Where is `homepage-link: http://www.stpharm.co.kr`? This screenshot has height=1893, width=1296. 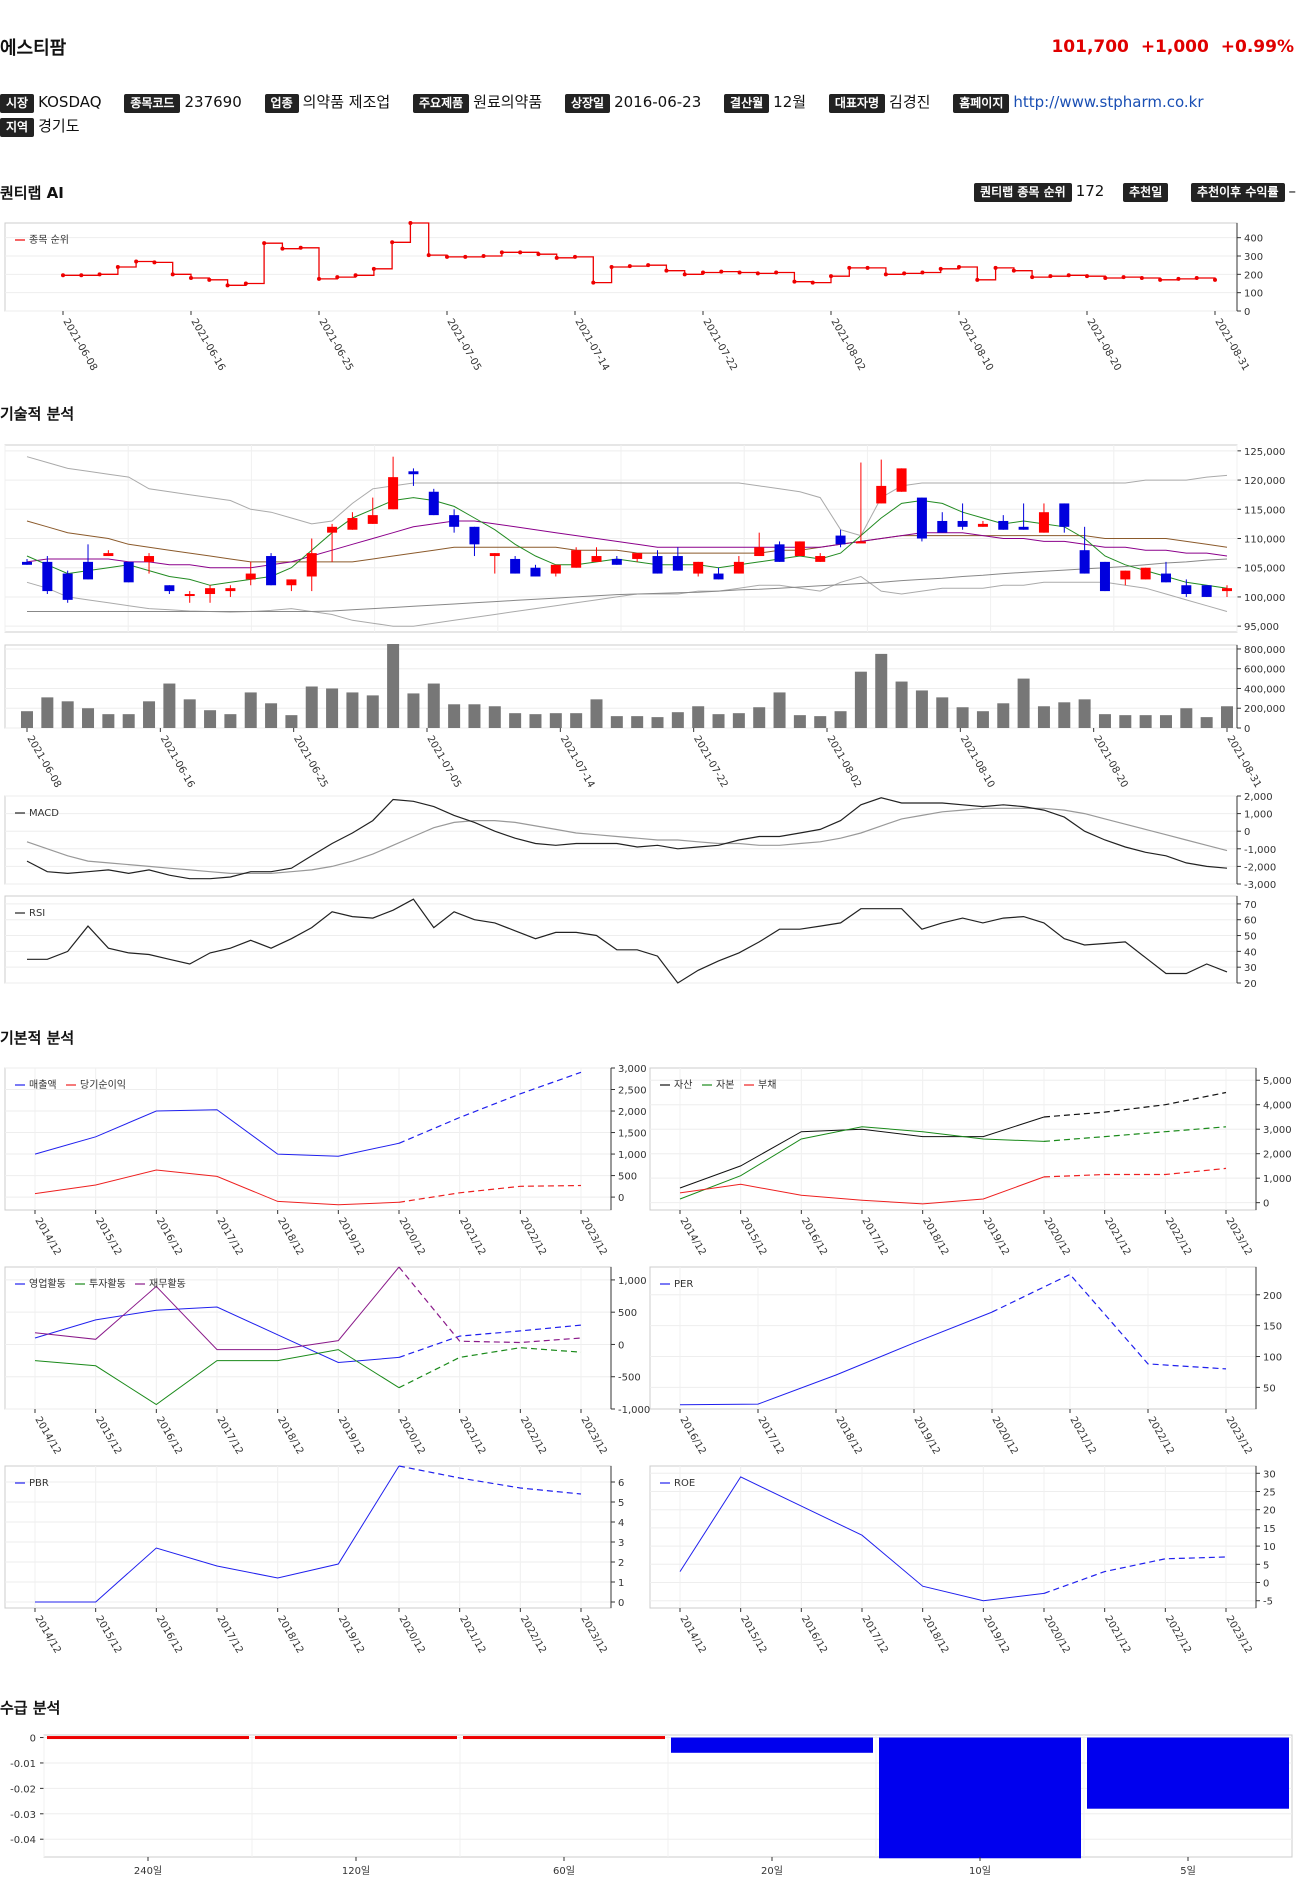 homepage-link: http://www.stpharm.co.kr is located at coordinates (1108, 102).